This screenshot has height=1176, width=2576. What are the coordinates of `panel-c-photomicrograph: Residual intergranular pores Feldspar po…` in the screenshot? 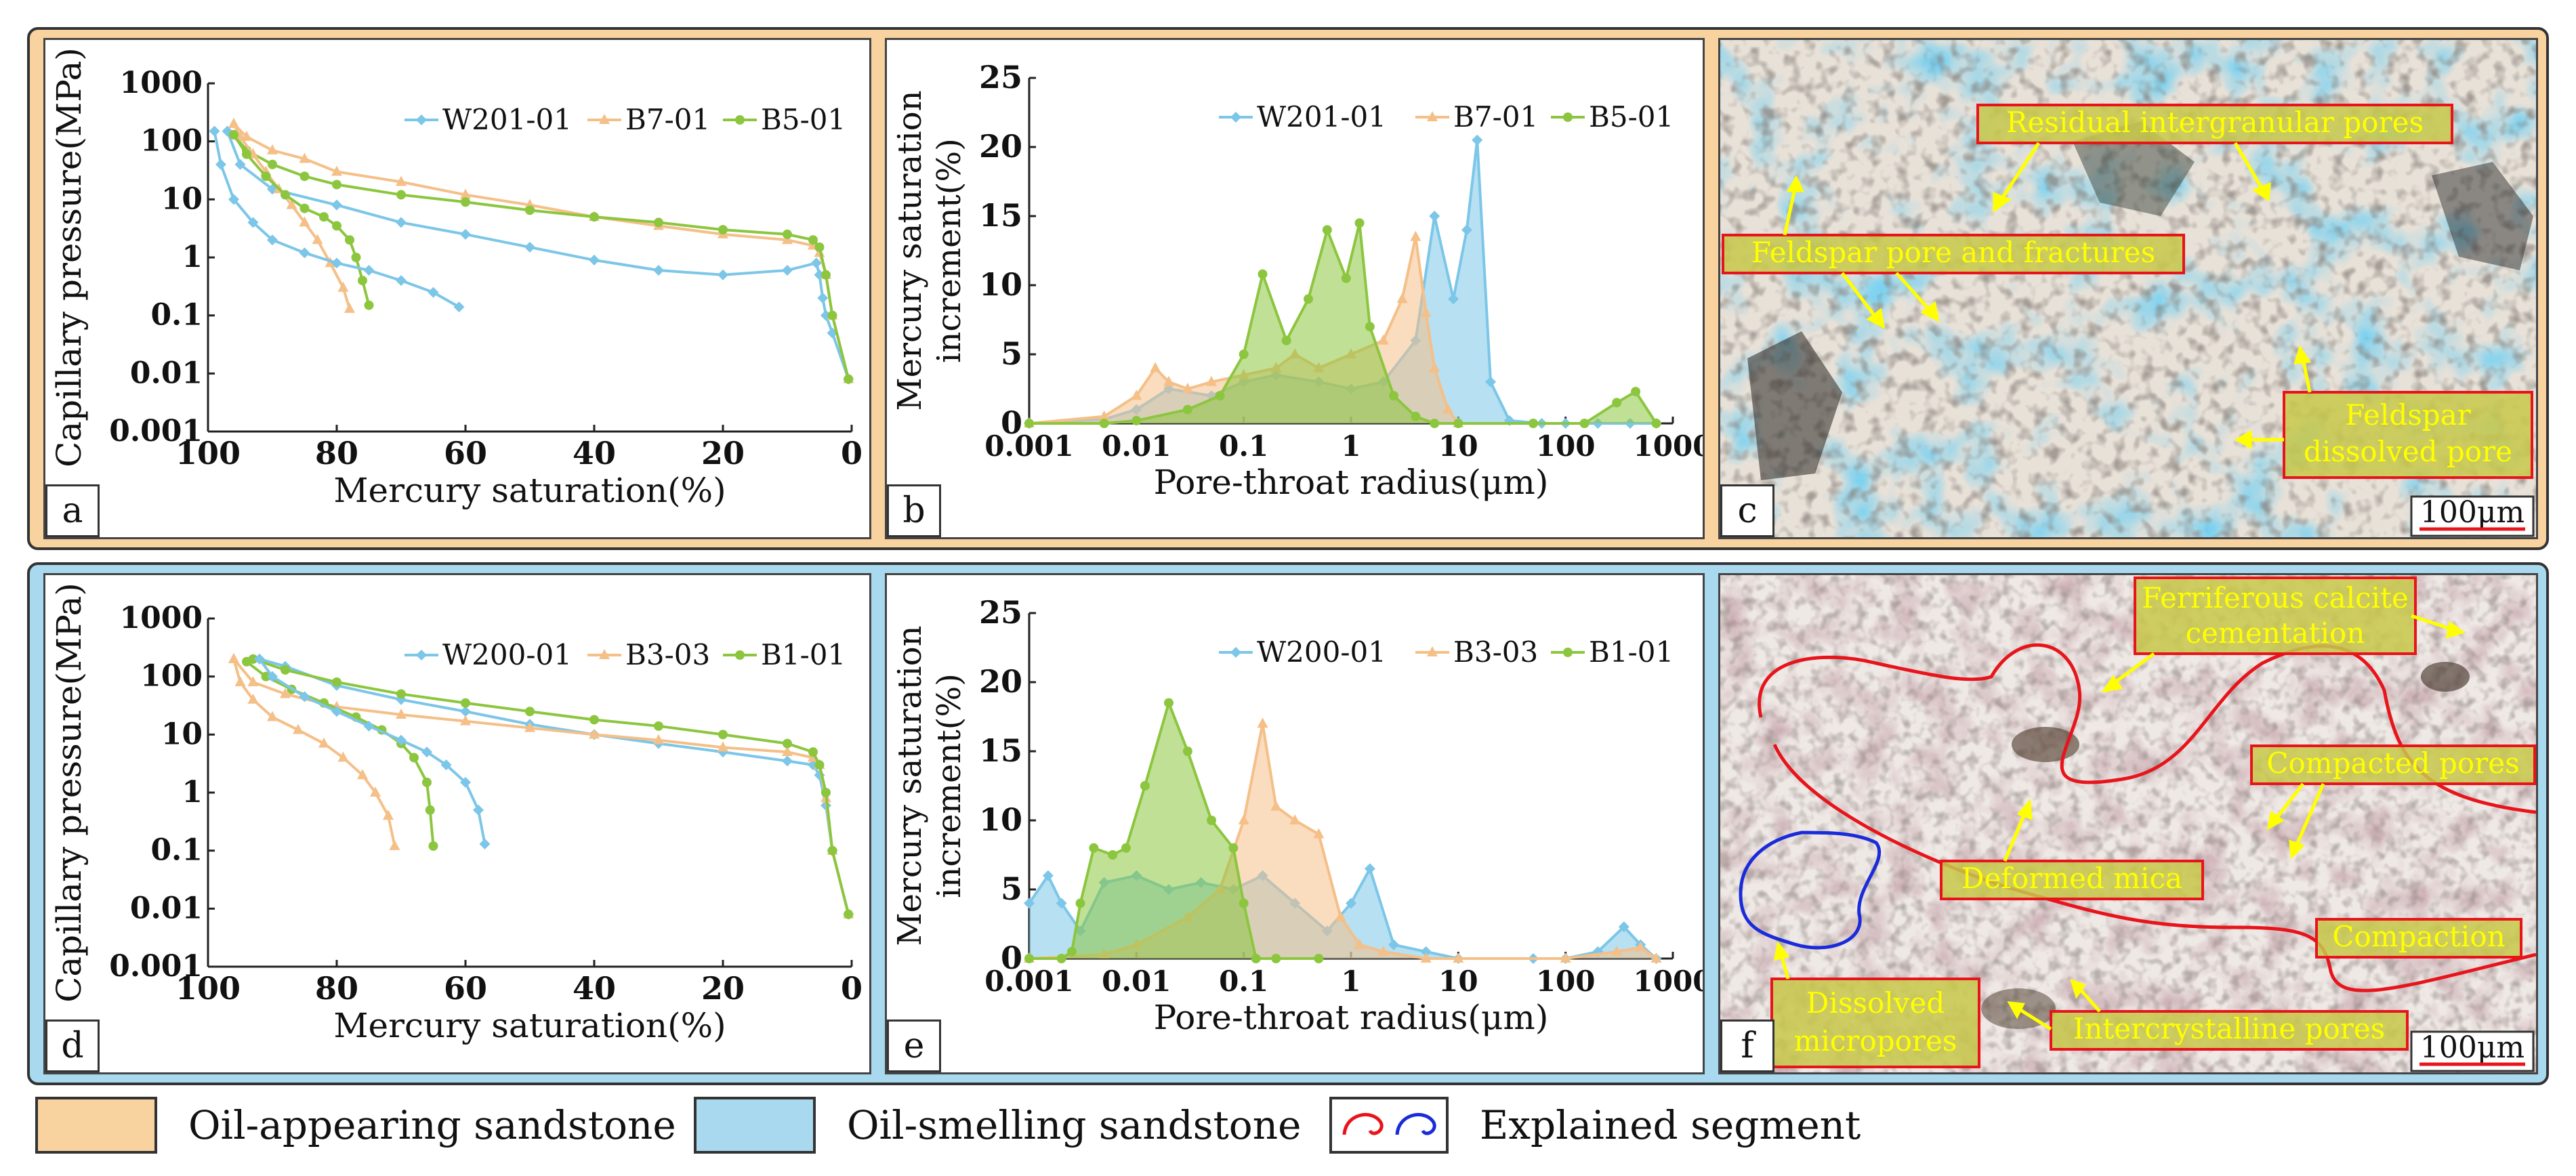 It's located at (2128, 288).